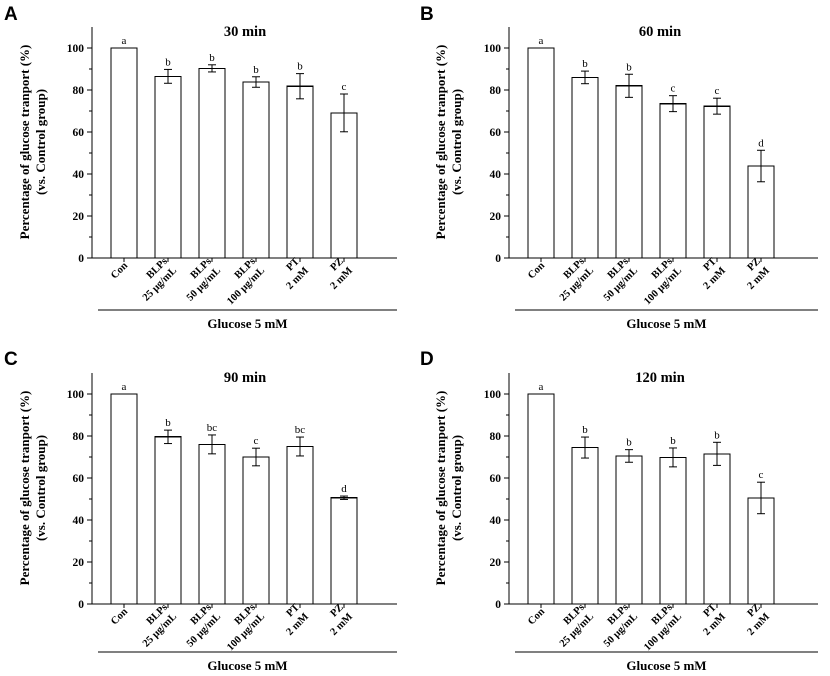 The image size is (830, 676). Describe the element at coordinates (11, 359) in the screenshot. I see `panel-letter: C` at that location.